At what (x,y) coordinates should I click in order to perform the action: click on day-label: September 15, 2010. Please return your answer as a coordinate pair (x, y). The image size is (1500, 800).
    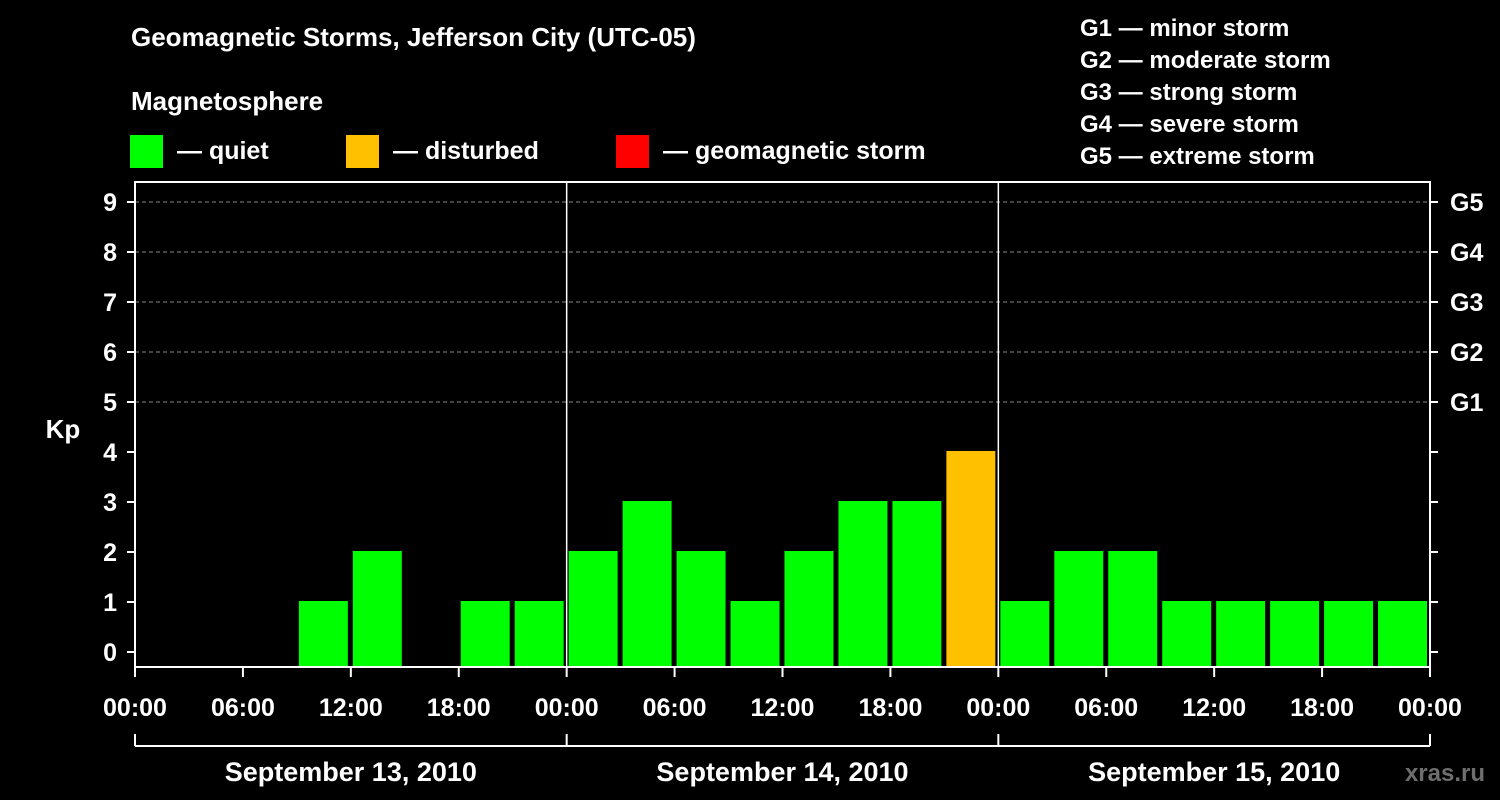
    Looking at the image, I should click on (1214, 772).